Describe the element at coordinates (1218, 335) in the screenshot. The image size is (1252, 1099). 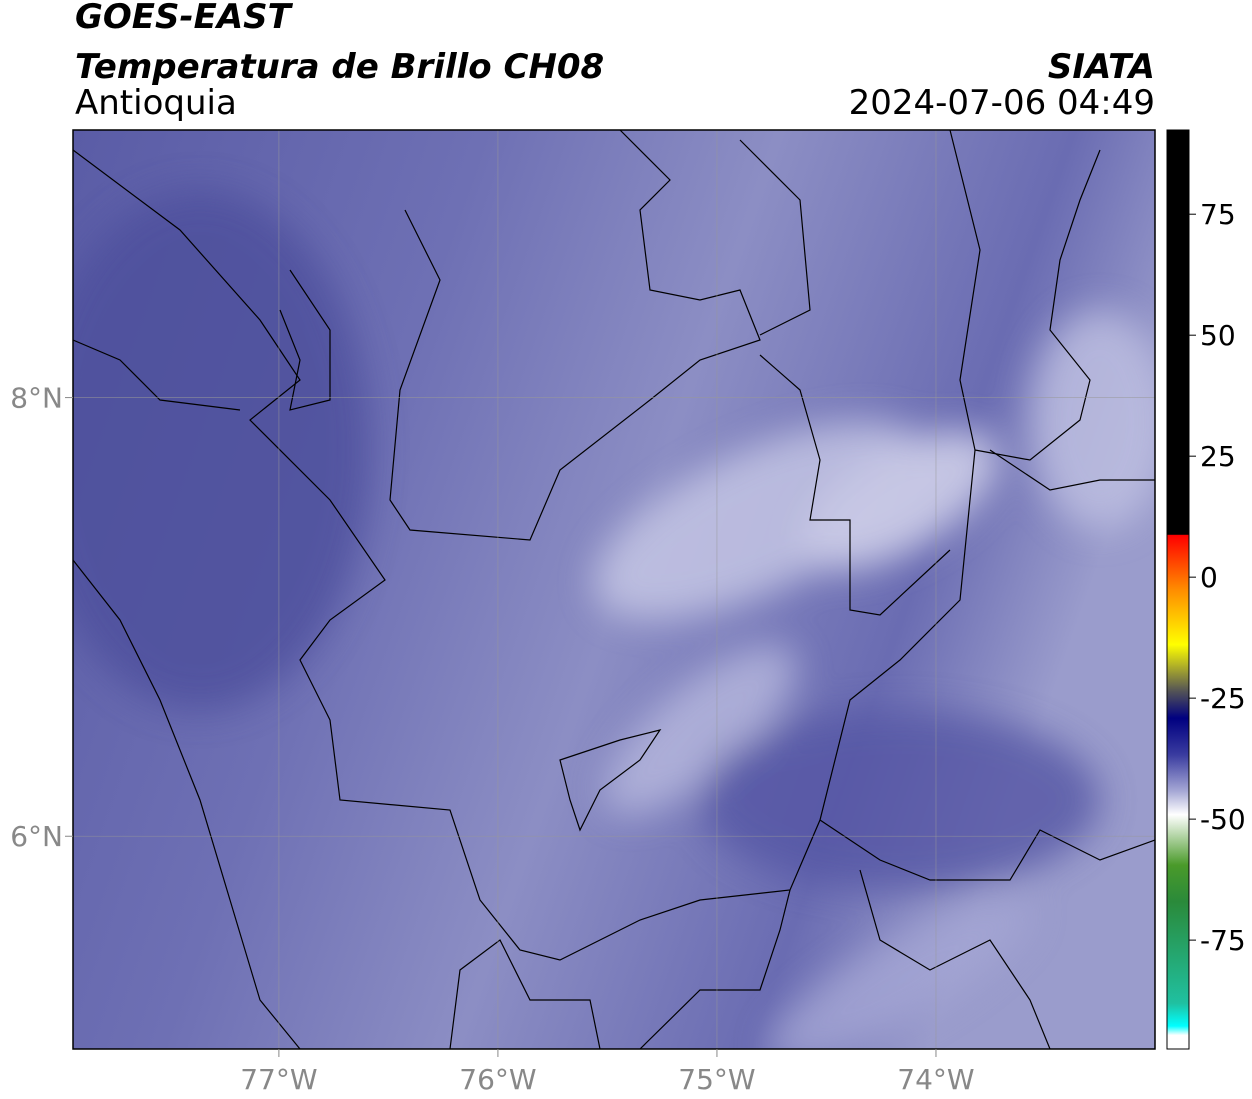
I see `colorbar-tick-label: 50` at that location.